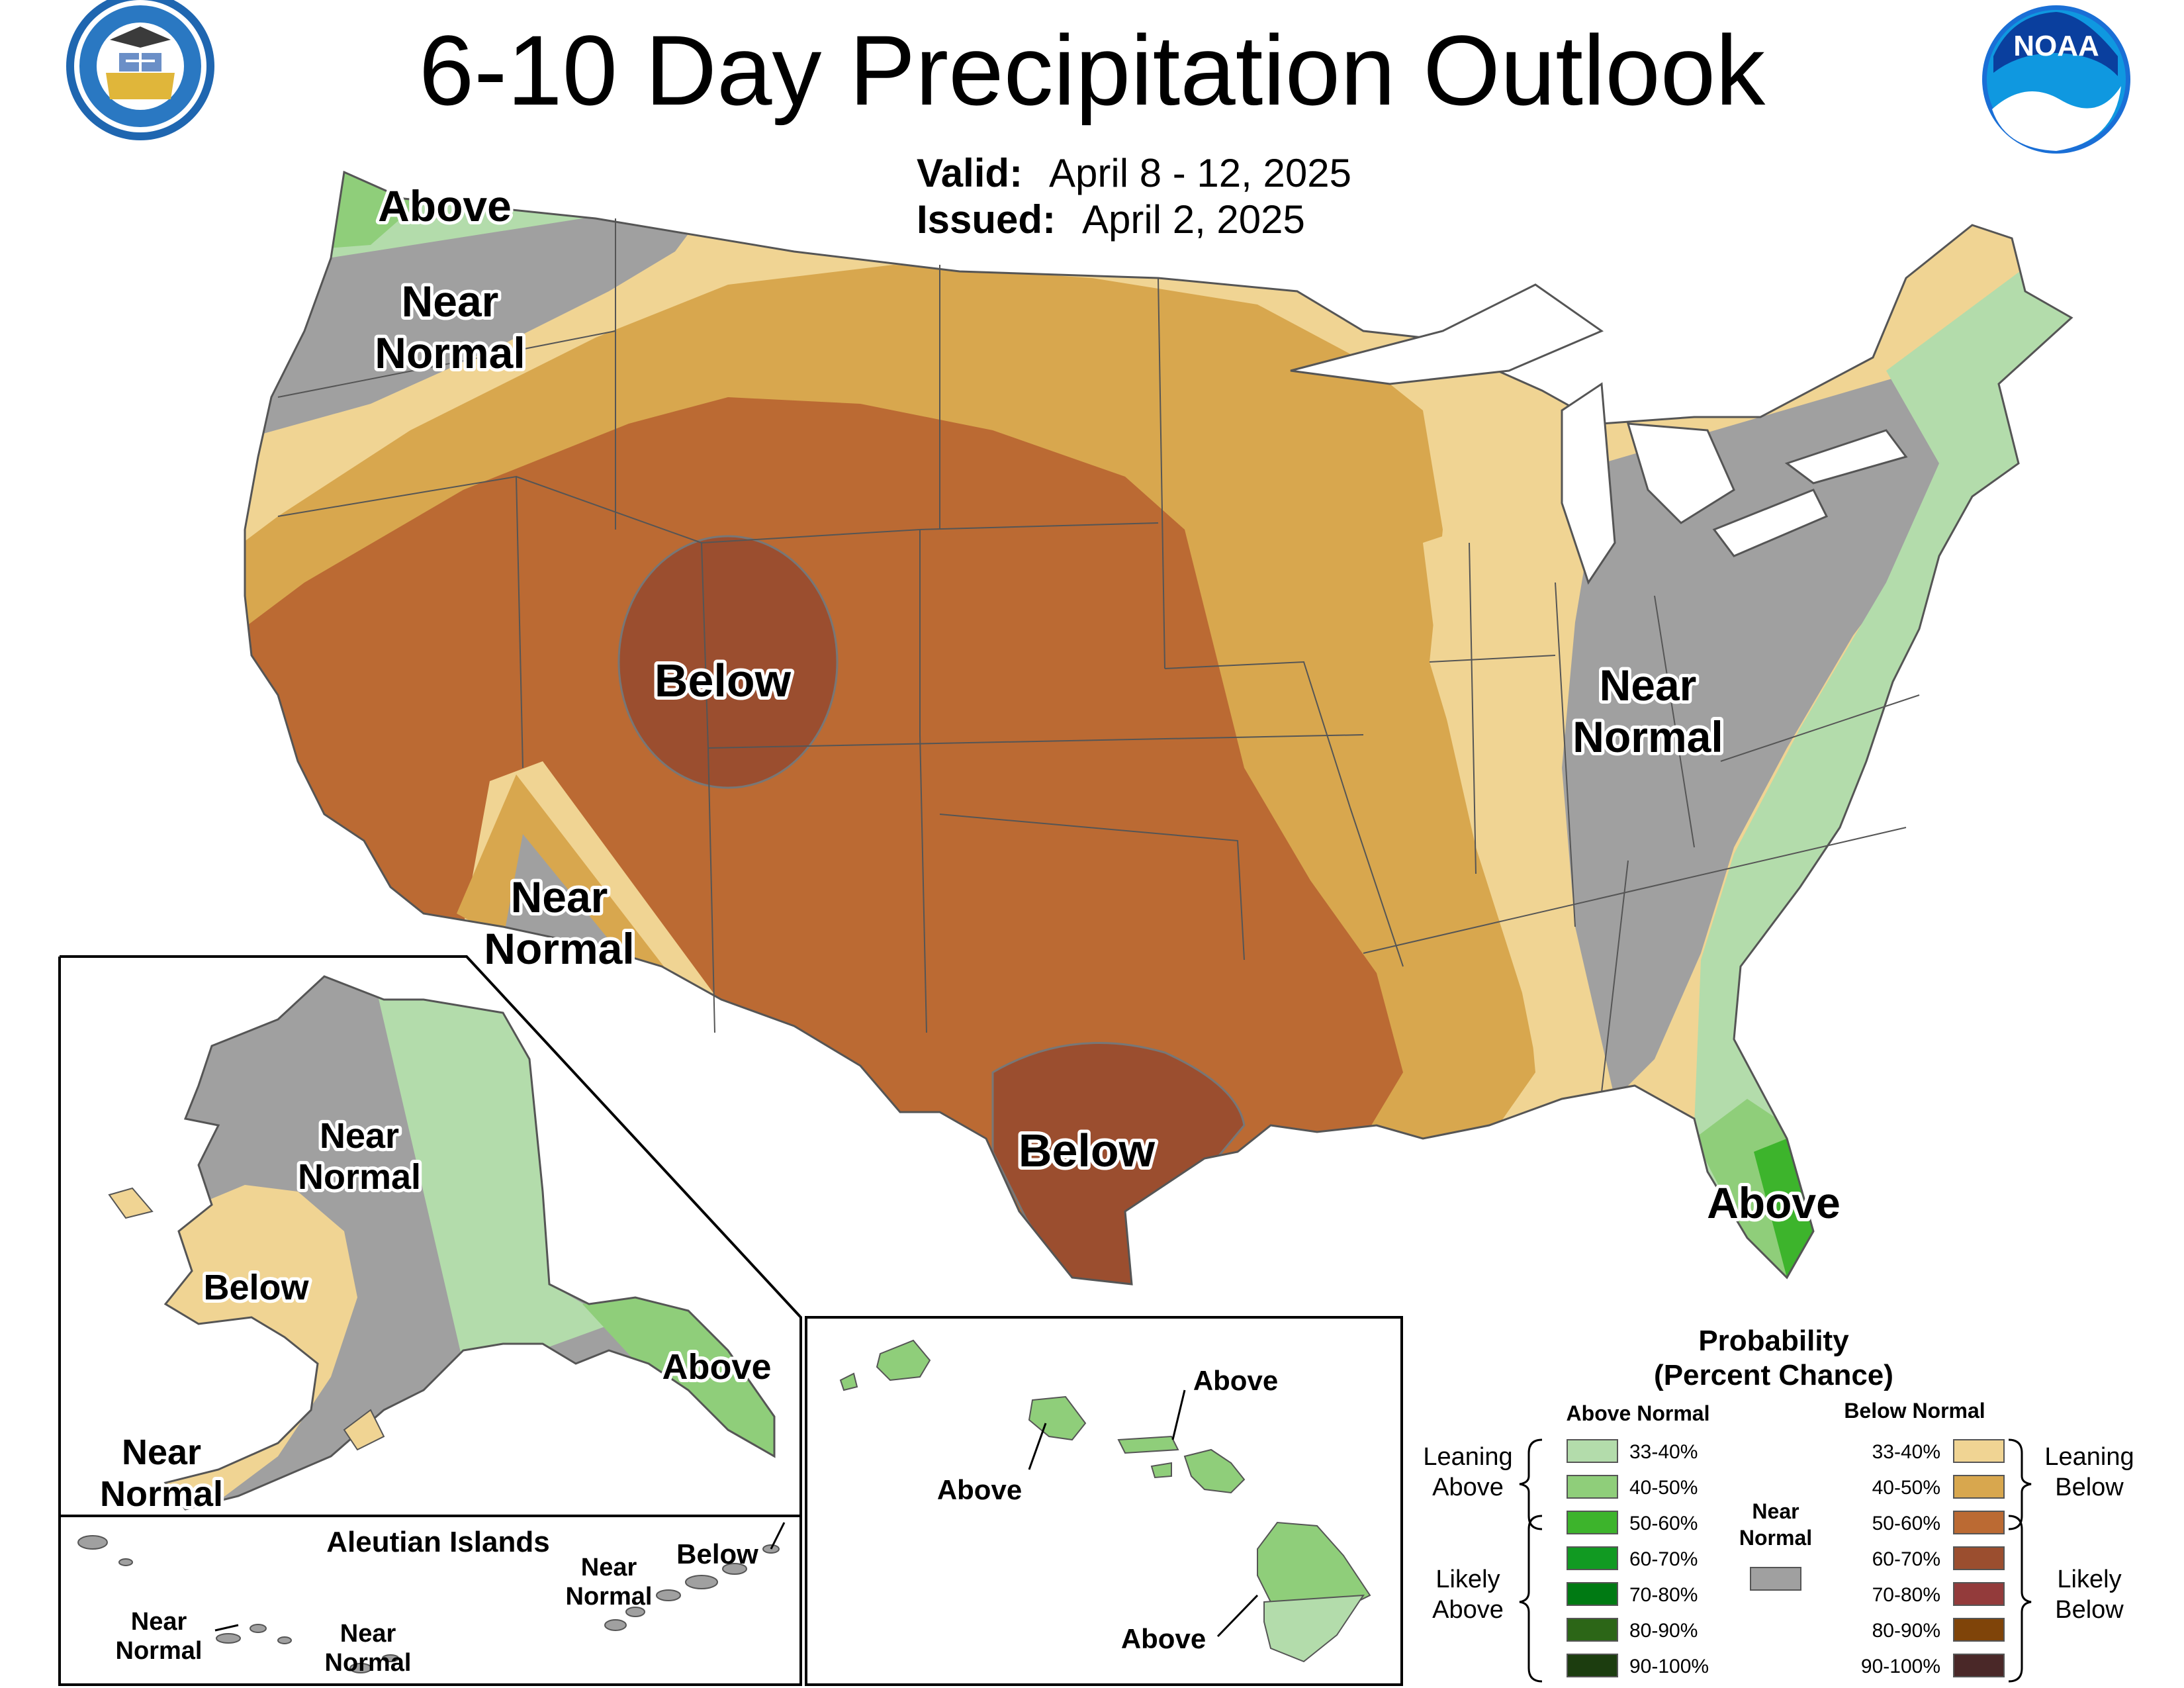 Image resolution: width=2184 pixels, height=1688 pixels. I want to click on legend-title-1: Probability, so click(1773, 1341).